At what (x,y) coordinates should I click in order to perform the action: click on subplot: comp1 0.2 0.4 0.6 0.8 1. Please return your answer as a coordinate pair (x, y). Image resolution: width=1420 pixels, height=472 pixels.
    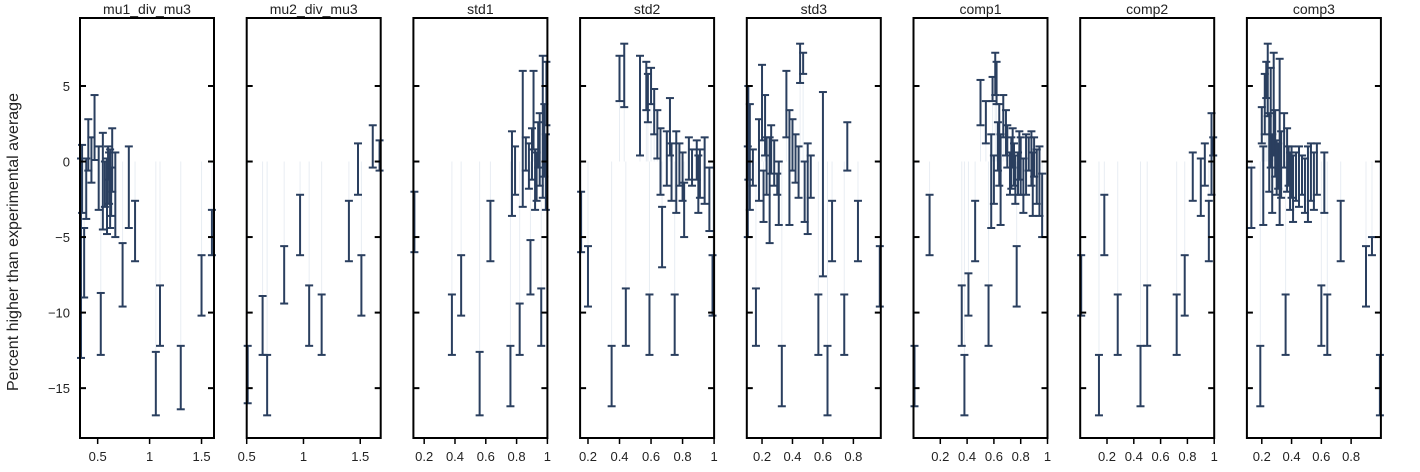
    Looking at the image, I should click on (980, 232).